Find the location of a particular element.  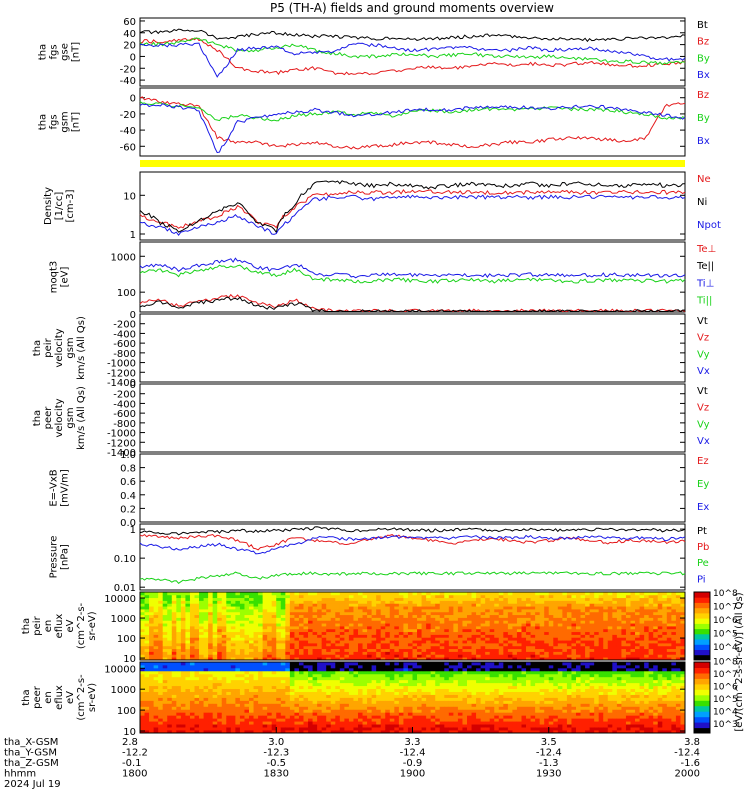

series-line-Pb is located at coordinates (412, 542).